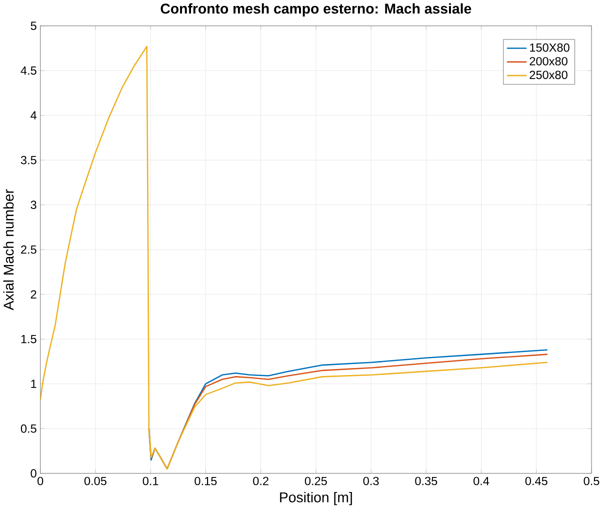 The height and width of the screenshot is (508, 603). Describe the element at coordinates (33, 294) in the screenshot. I see `y-tick-label: 2` at that location.